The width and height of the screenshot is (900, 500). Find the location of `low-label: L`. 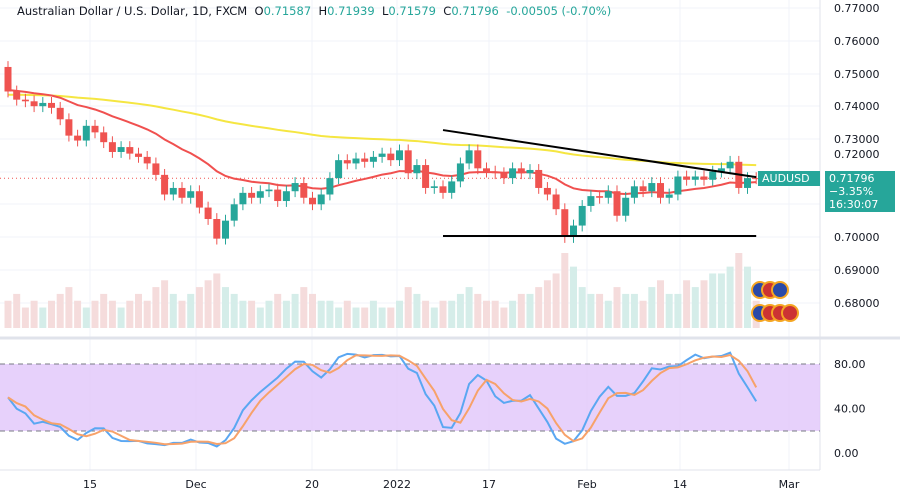

low-label: L is located at coordinates (385, 11).